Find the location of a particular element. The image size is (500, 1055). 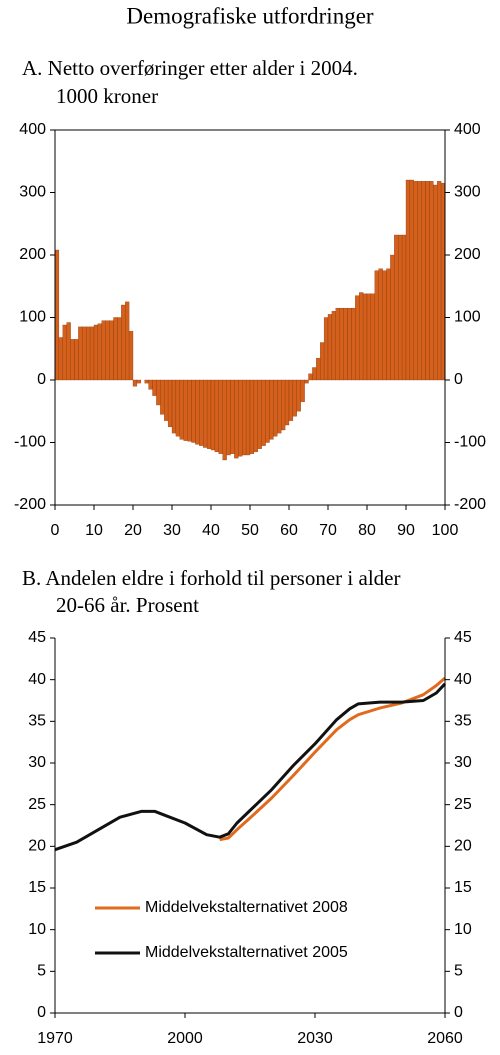

y-tick-label: 10 is located at coordinates (37, 929).